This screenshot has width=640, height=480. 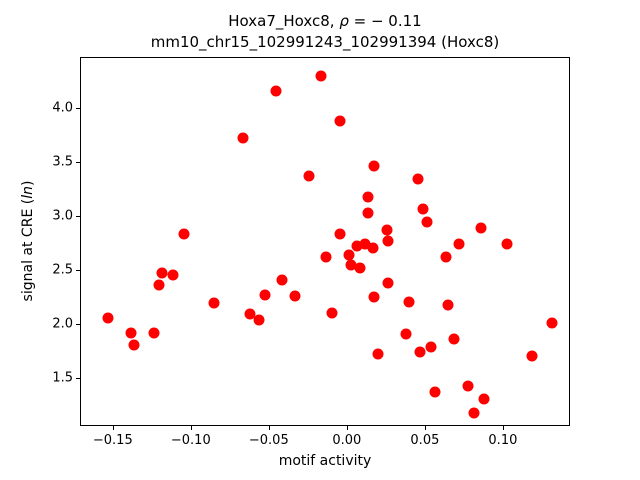 I want to click on y-tick-label: 3.0, so click(x=62, y=216).